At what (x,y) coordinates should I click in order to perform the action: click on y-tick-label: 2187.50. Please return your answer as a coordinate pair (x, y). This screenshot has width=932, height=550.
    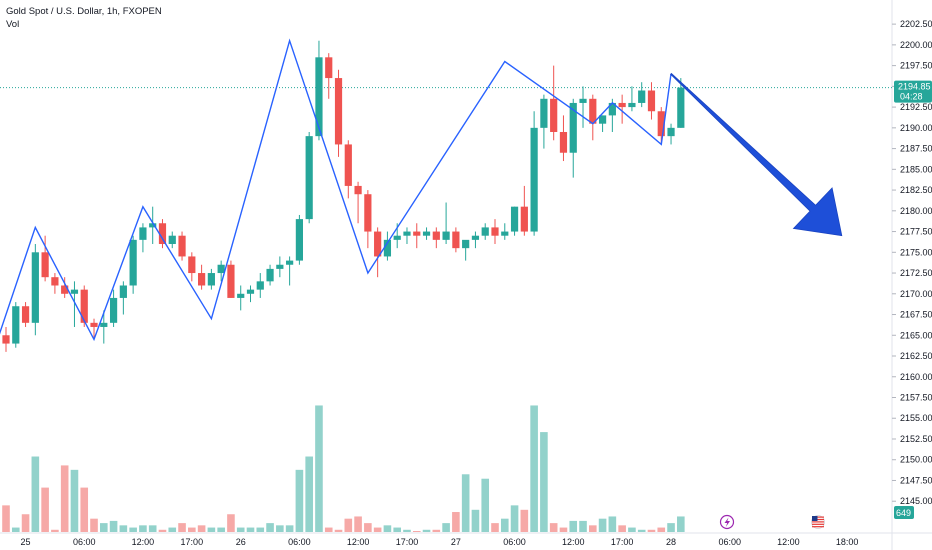
    Looking at the image, I should click on (916, 149).